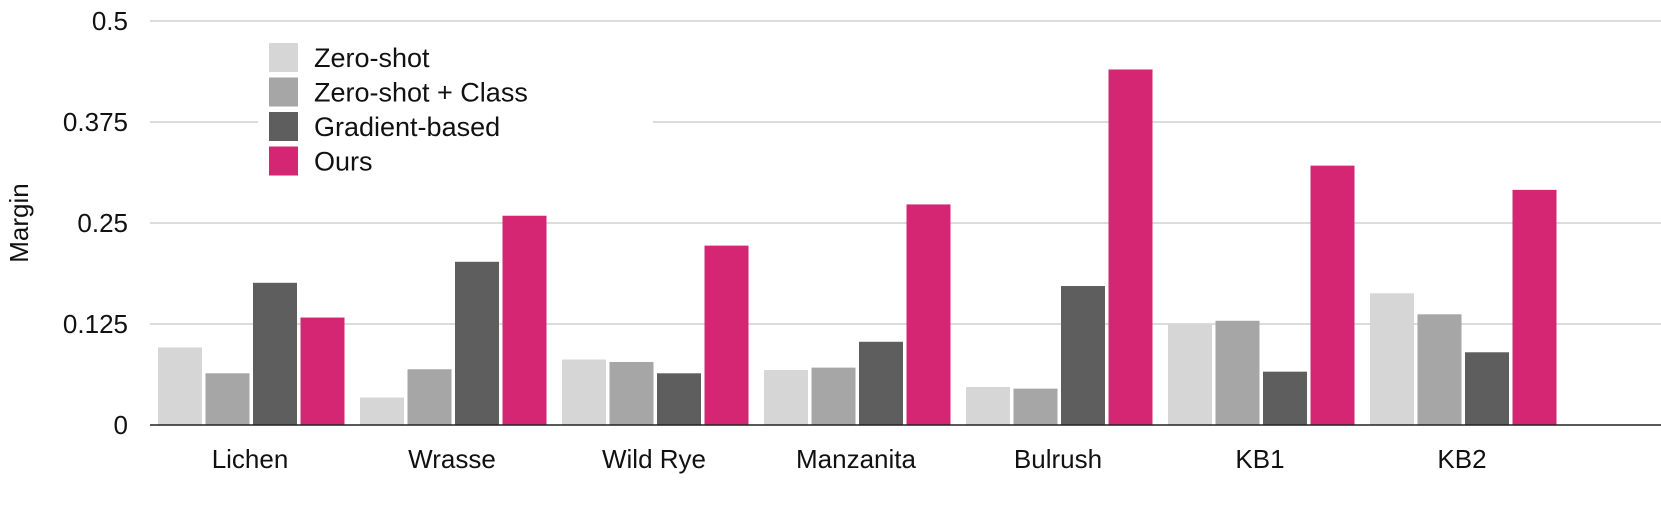 The image size is (1661, 507). Describe the element at coordinates (250, 459) in the screenshot. I see `x-category-label: Lichen` at that location.